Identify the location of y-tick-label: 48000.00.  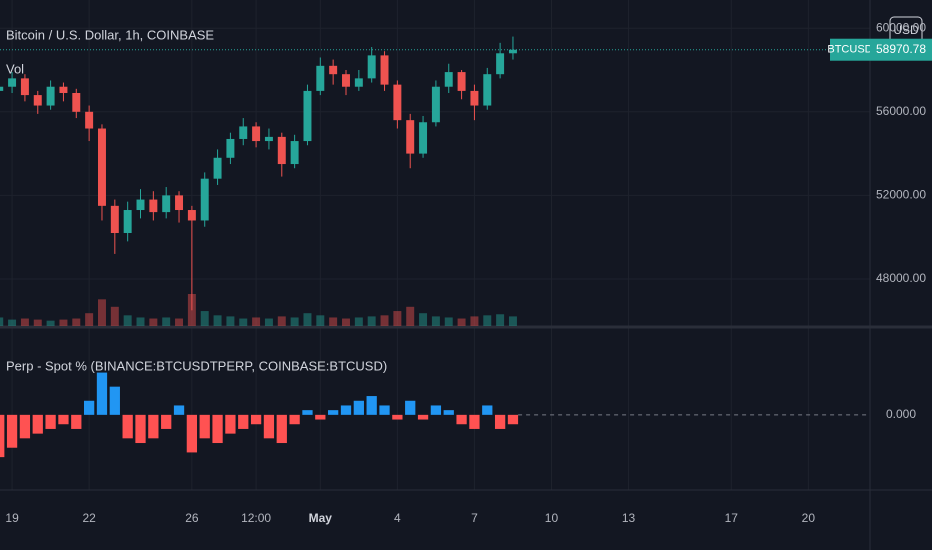
(901, 278).